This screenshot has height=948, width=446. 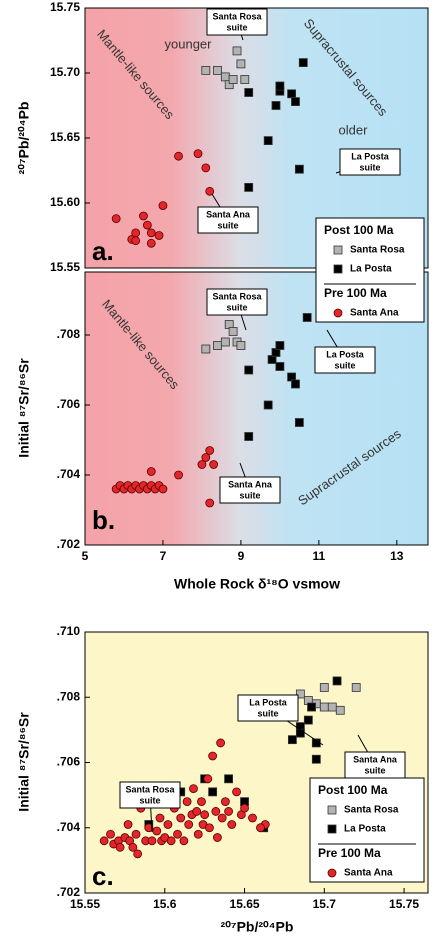 What do you see at coordinates (85, 904) in the screenshot?
I see `x-tick-label: 15.55` at bounding box center [85, 904].